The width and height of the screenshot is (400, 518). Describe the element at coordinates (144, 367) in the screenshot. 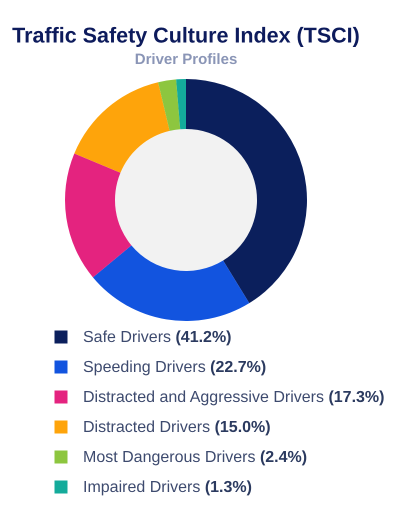

I see `legend-label: Speeding Drivers` at that location.